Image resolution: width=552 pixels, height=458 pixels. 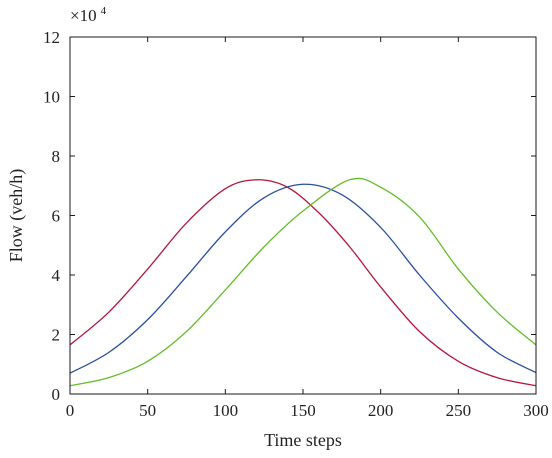 I want to click on y-exponent-power: 4, so click(x=104, y=11).